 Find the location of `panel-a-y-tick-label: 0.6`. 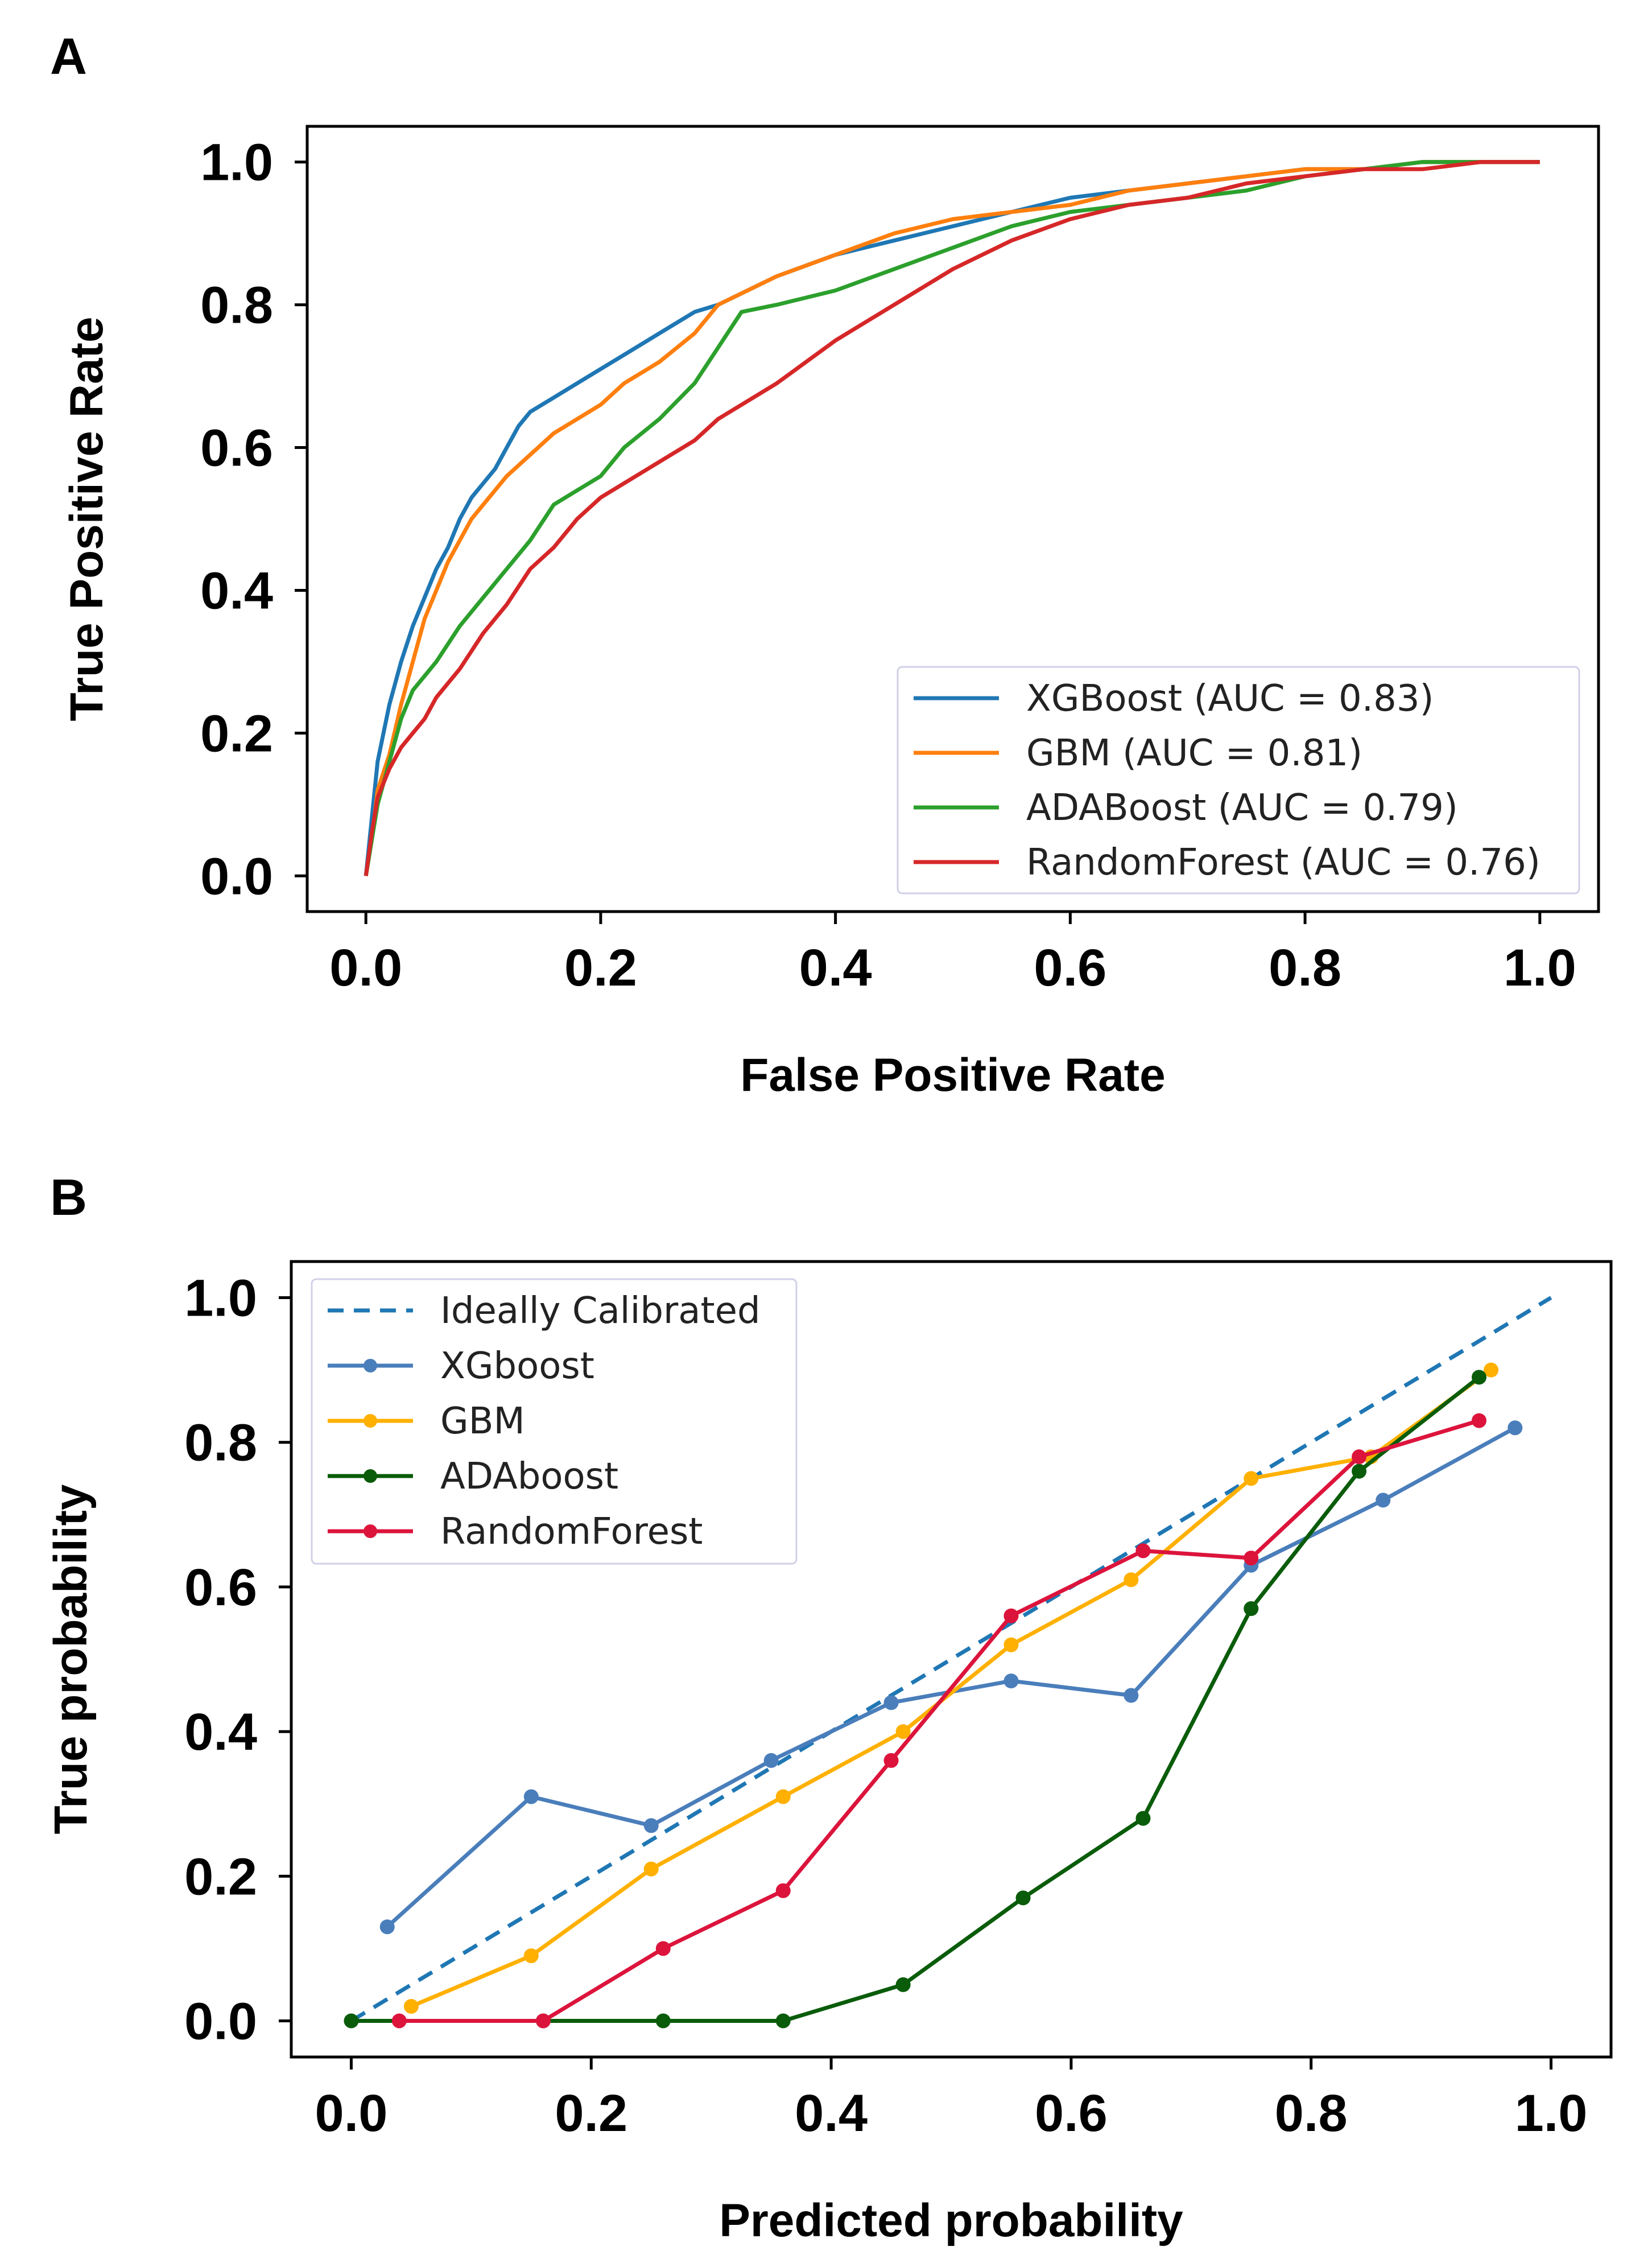

panel-a-y-tick-label: 0.6 is located at coordinates (237, 448).